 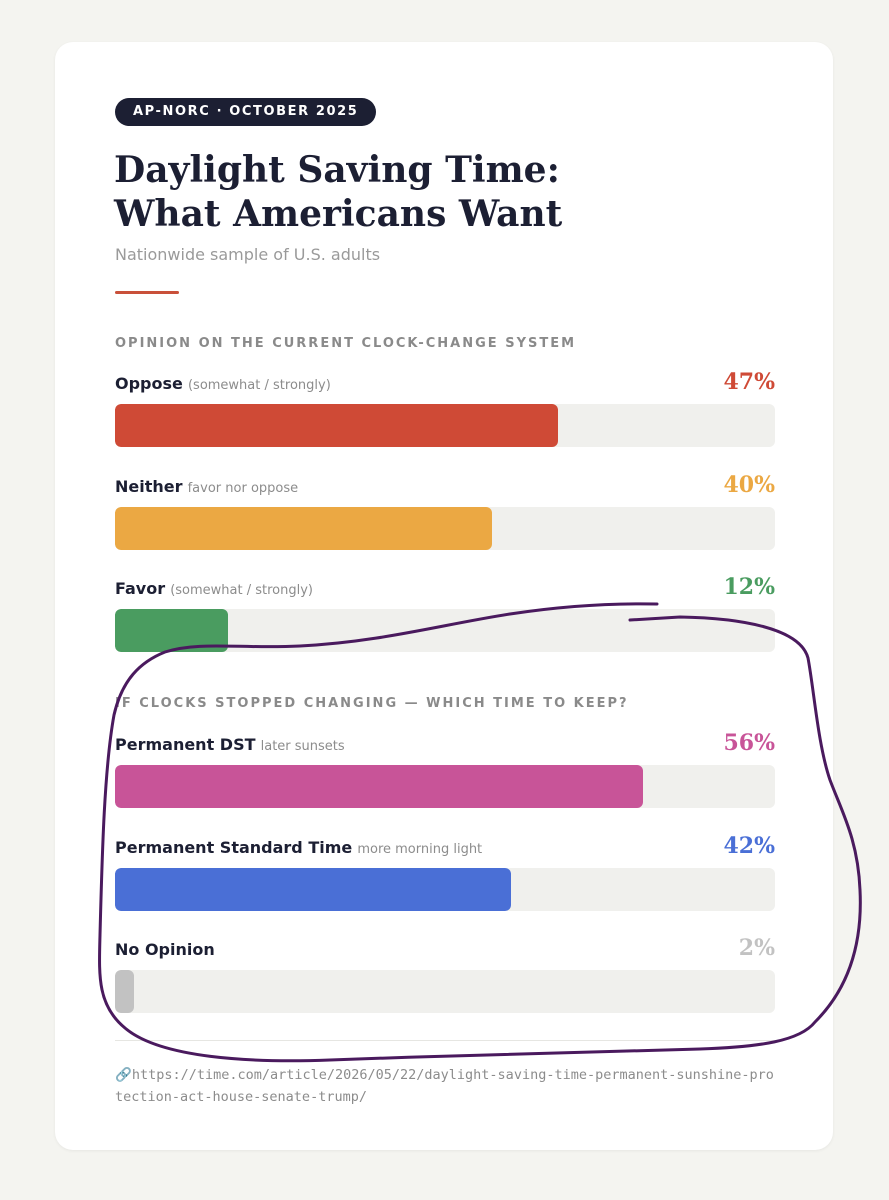 What do you see at coordinates (749, 846) in the screenshot?
I see `bar-value-label: 42%` at bounding box center [749, 846].